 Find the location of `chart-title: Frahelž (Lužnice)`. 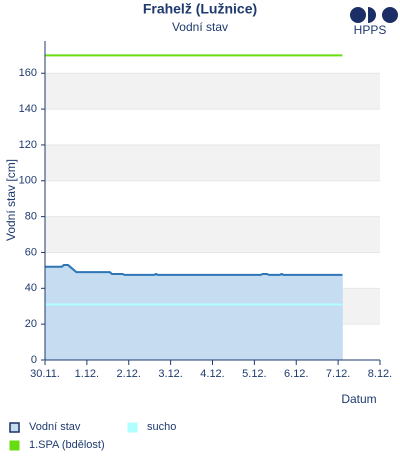

chart-title: Frahelž (Lužnice) is located at coordinates (200, 9).